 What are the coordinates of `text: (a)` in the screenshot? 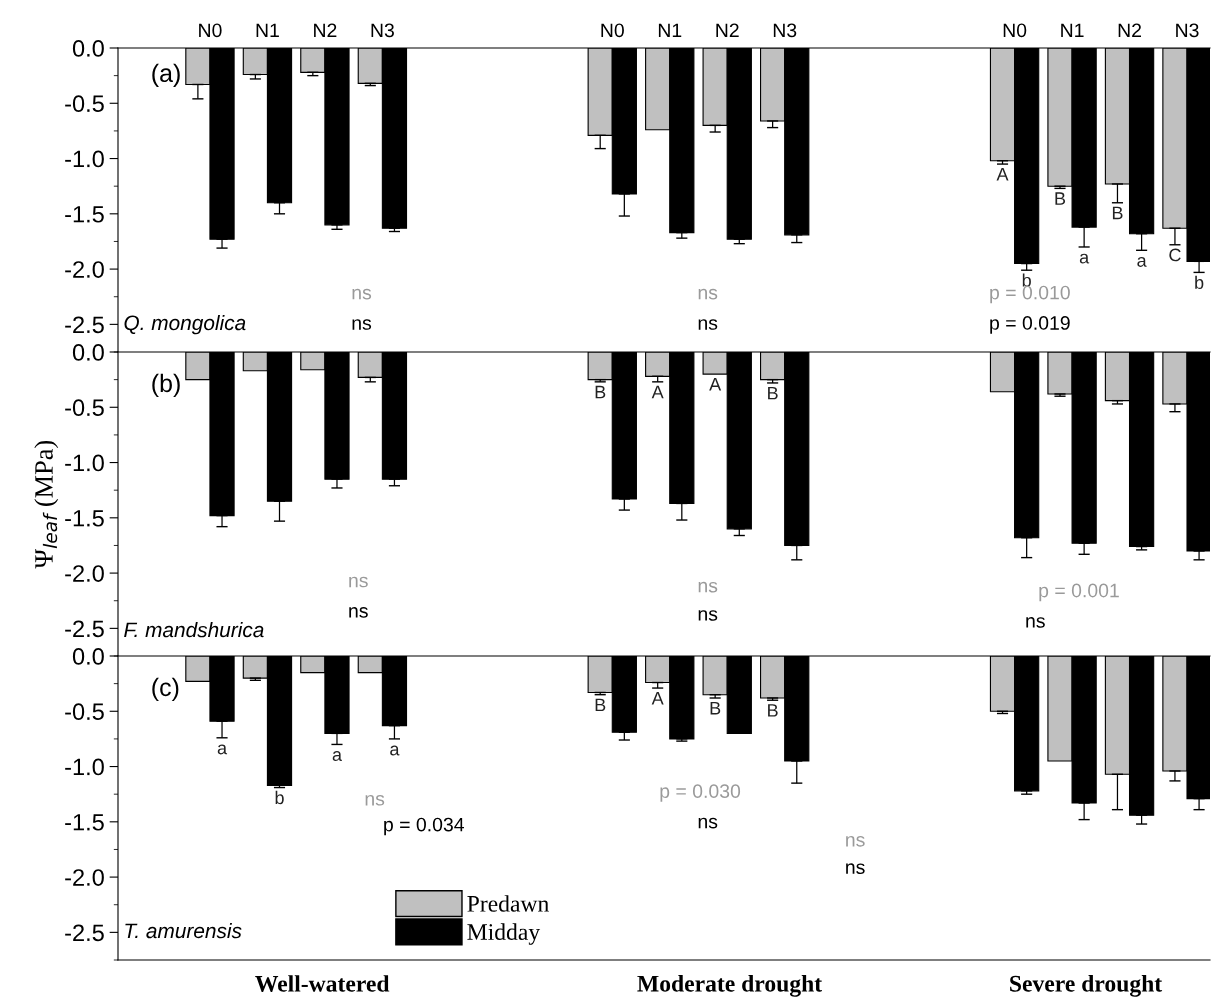 It's located at (166, 75).